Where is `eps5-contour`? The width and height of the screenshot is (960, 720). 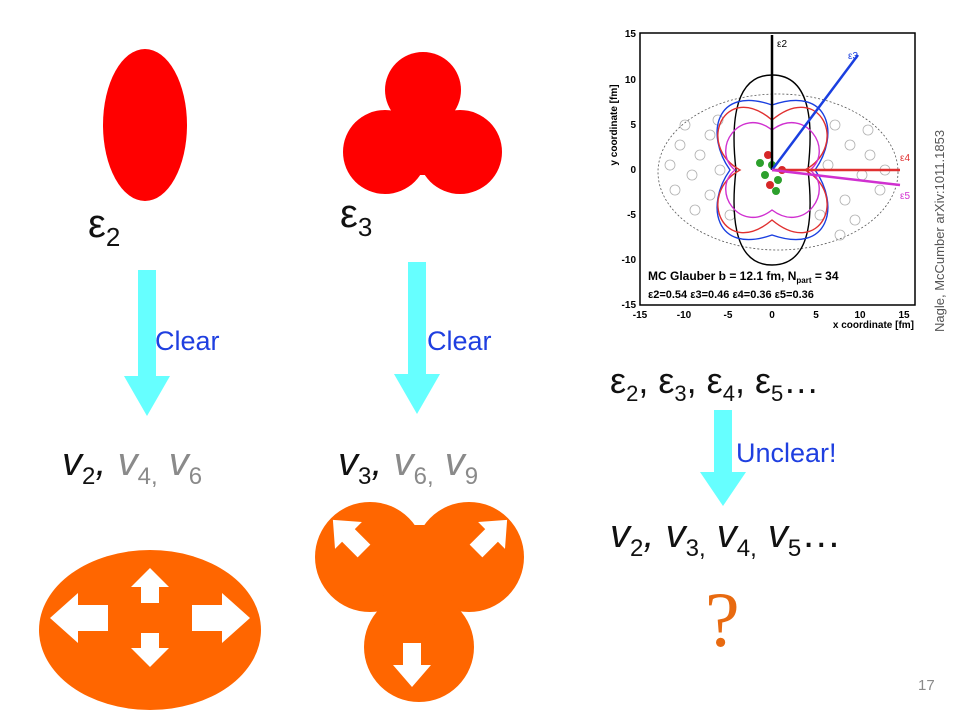 eps5-contour is located at coordinates (772, 170).